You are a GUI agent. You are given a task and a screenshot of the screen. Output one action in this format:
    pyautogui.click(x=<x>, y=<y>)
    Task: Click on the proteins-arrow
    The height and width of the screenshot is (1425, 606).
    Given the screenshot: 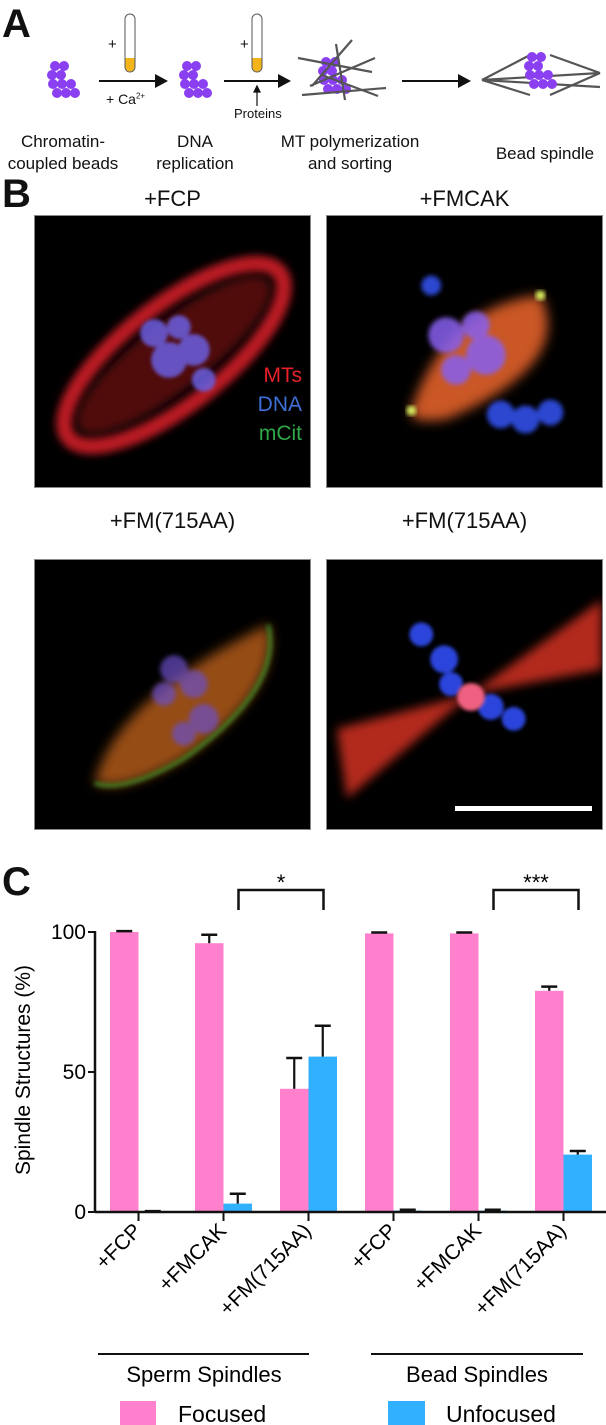 What is the action you would take?
    pyautogui.click(x=257, y=95)
    